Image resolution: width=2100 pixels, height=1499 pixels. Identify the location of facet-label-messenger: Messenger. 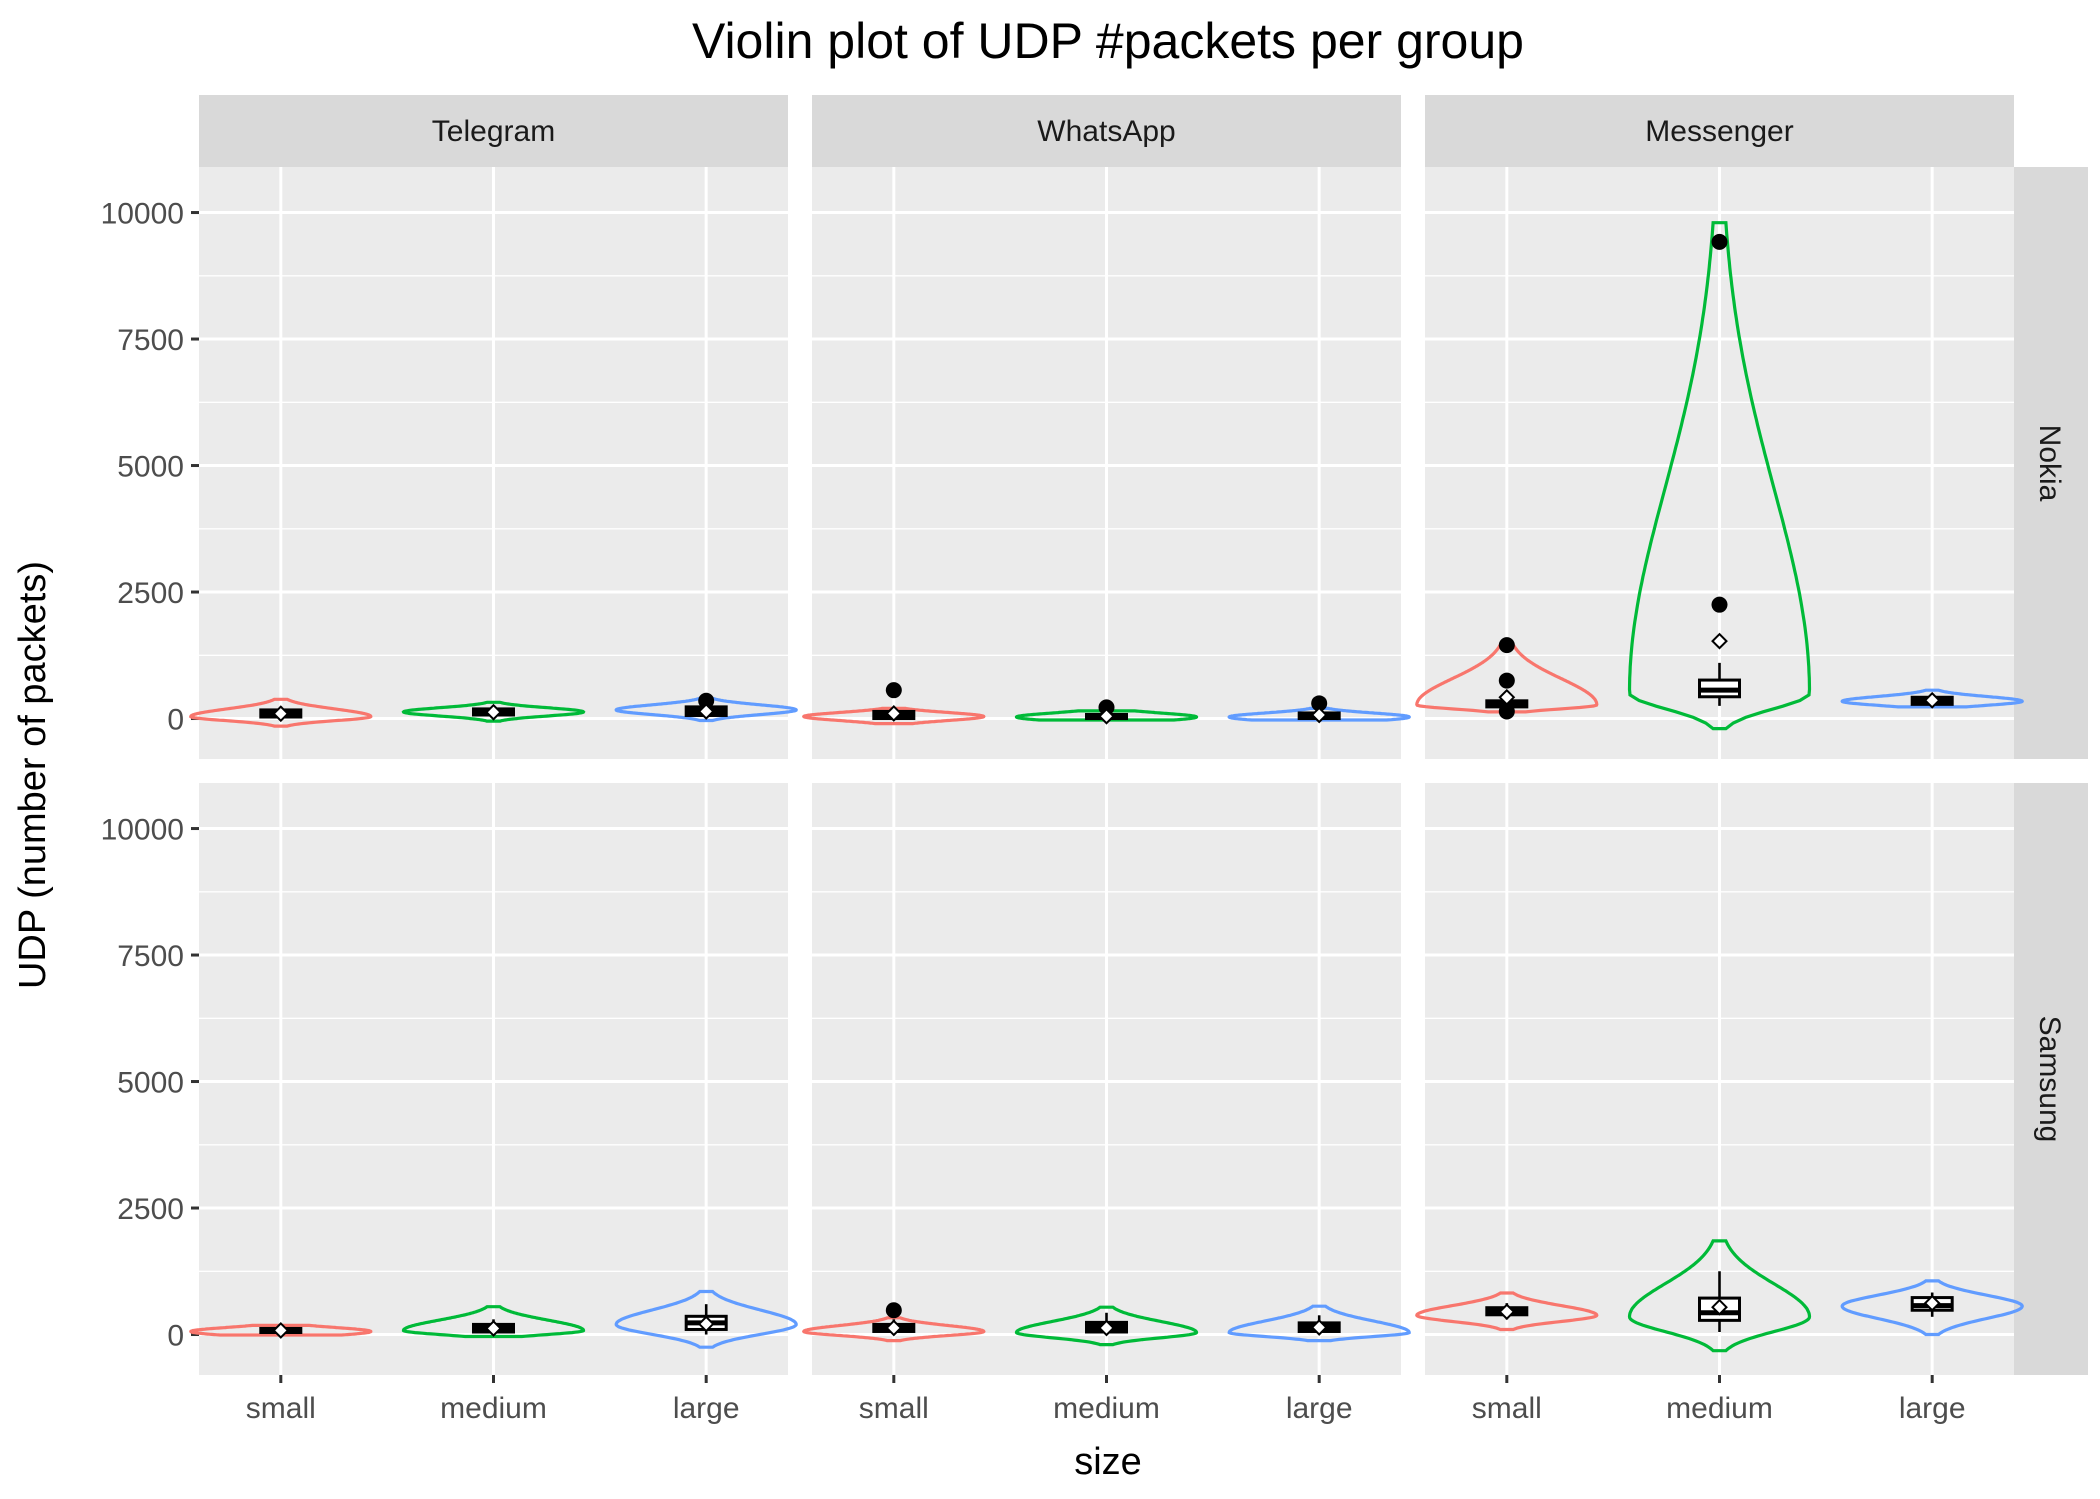
(1719, 131).